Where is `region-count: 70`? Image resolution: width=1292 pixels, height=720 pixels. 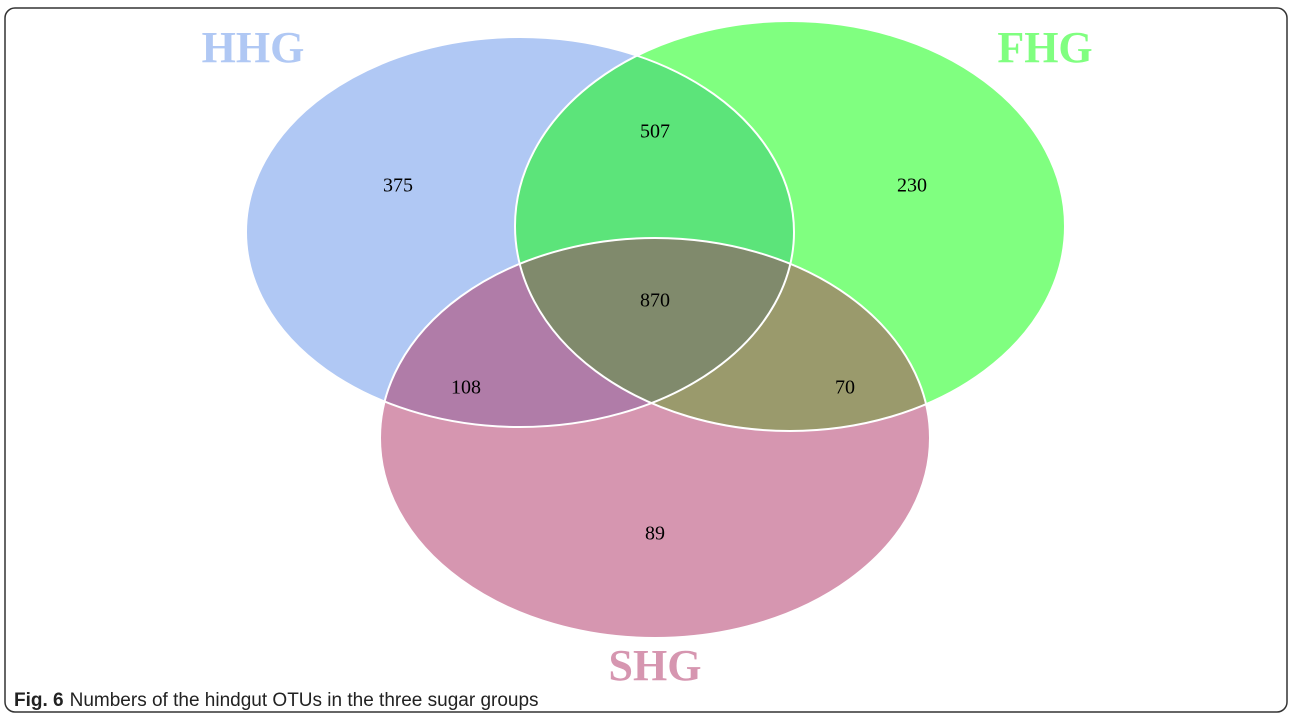
region-count: 70 is located at coordinates (845, 388).